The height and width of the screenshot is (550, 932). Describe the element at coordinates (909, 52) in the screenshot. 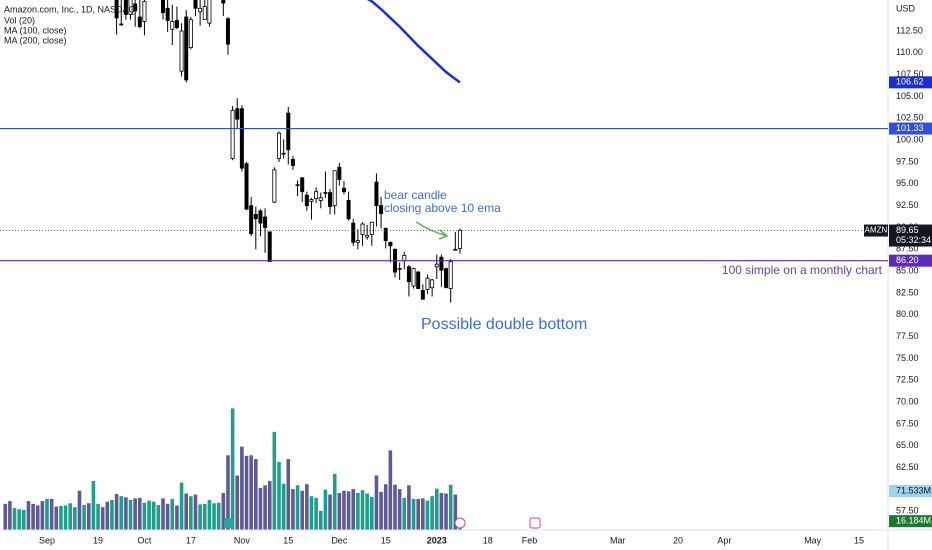

I see `y-tick-label: 110.00` at that location.